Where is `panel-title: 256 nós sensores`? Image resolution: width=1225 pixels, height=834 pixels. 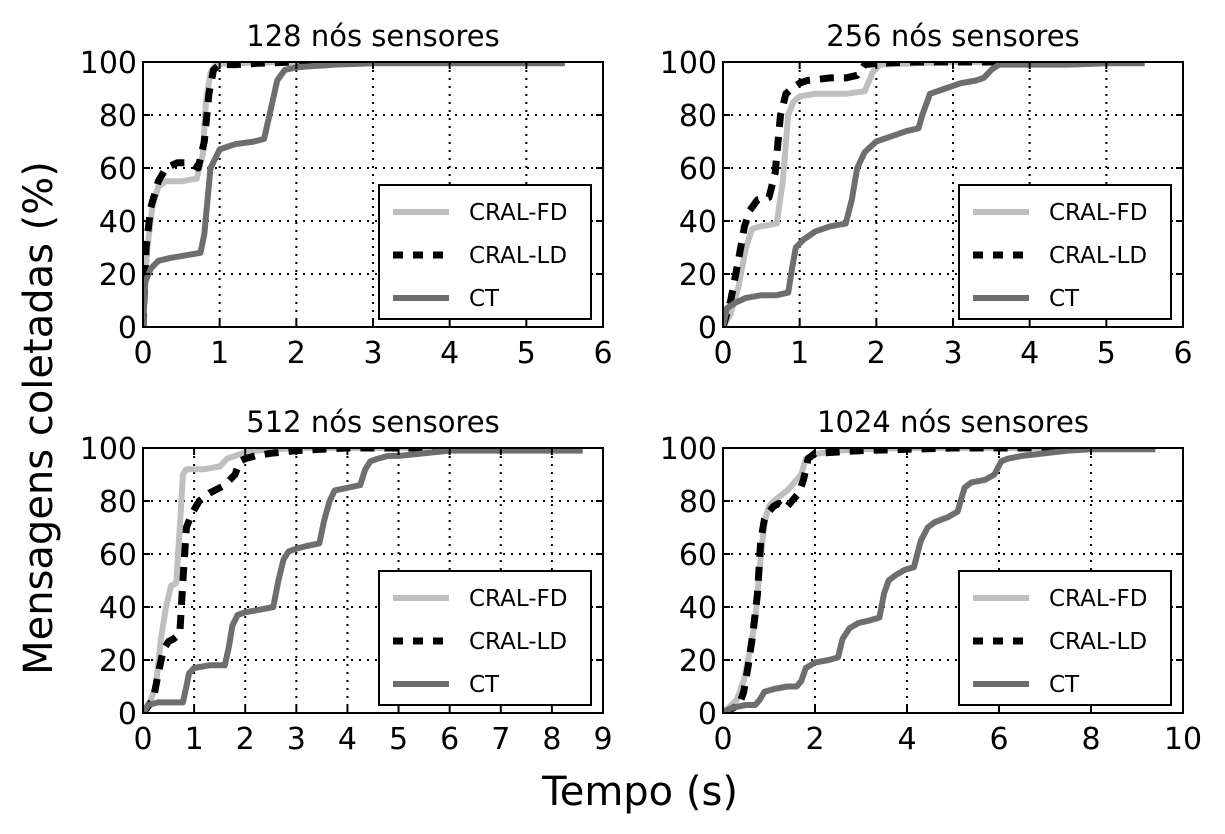 panel-title: 256 nós sensores is located at coordinates (952, 36).